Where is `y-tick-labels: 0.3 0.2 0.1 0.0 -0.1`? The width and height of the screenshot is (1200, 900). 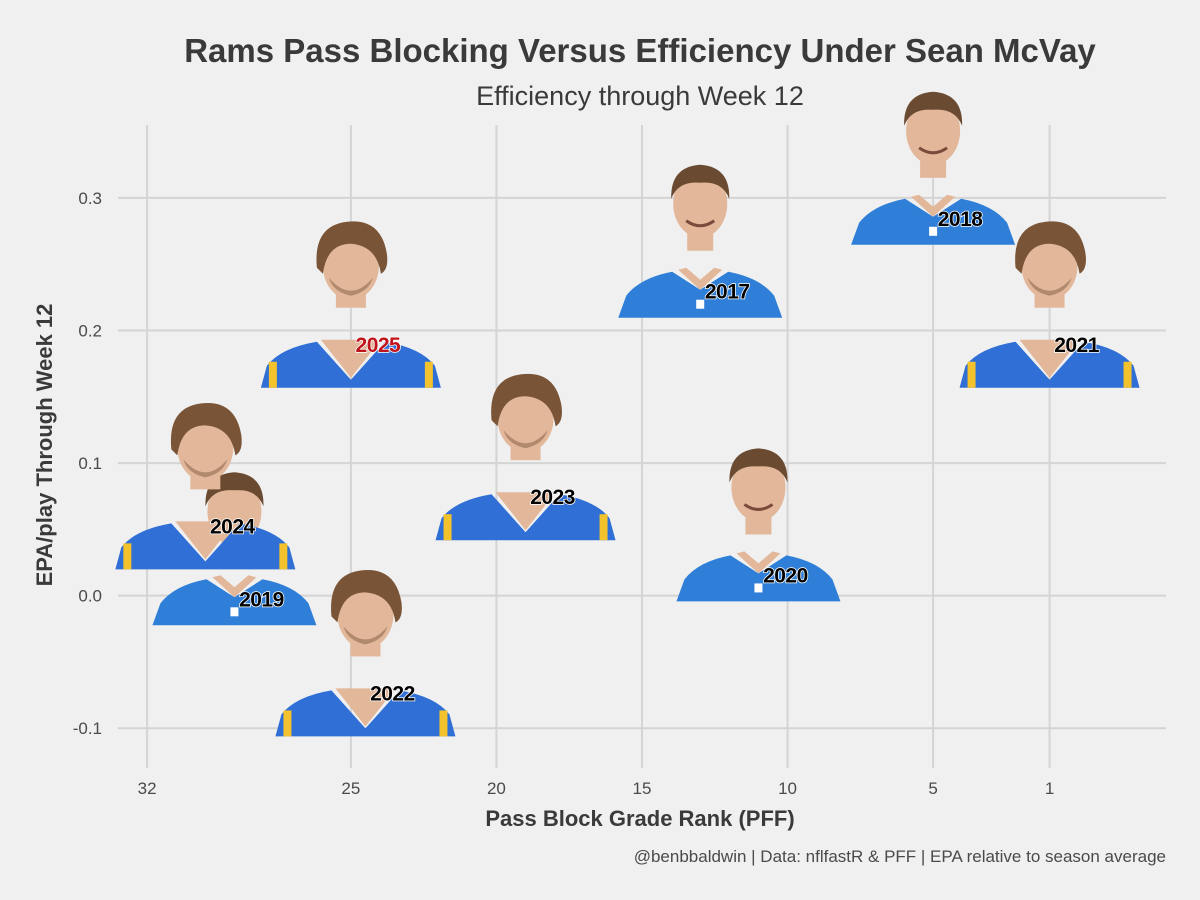
y-tick-labels: 0.3 0.2 0.1 0.0 -0.1 is located at coordinates (87, 463).